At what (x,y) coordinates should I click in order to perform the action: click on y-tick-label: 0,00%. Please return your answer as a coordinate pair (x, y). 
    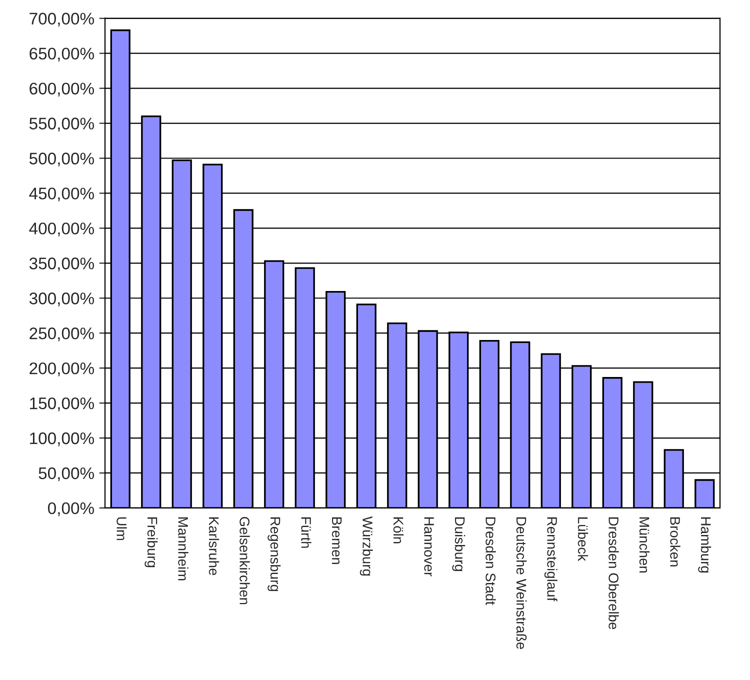
    Looking at the image, I should click on (71, 509).